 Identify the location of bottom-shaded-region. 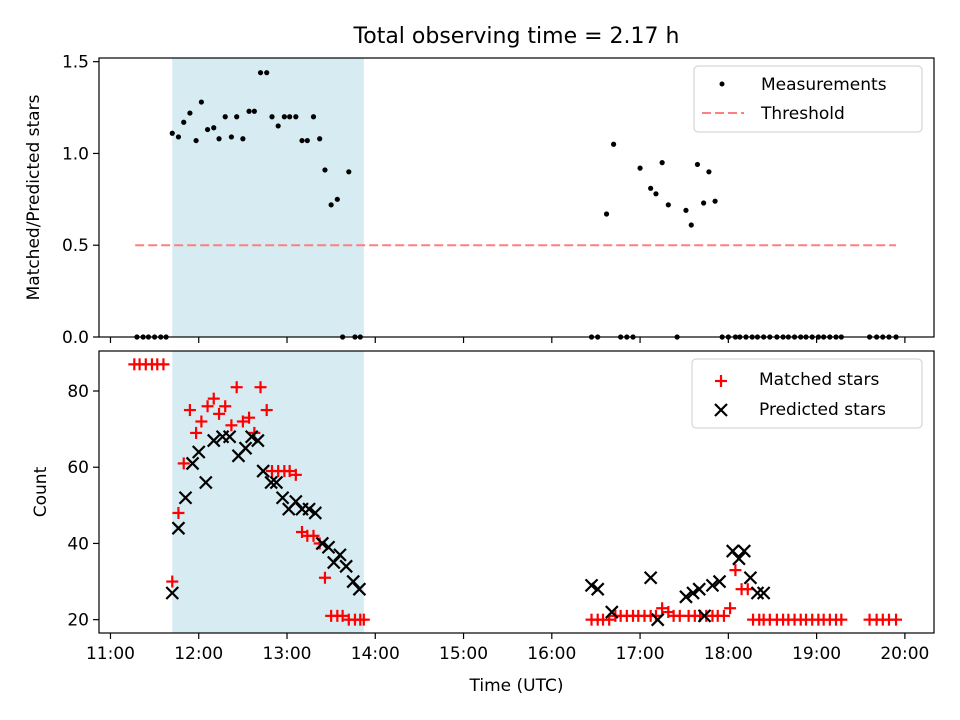
(268, 492).